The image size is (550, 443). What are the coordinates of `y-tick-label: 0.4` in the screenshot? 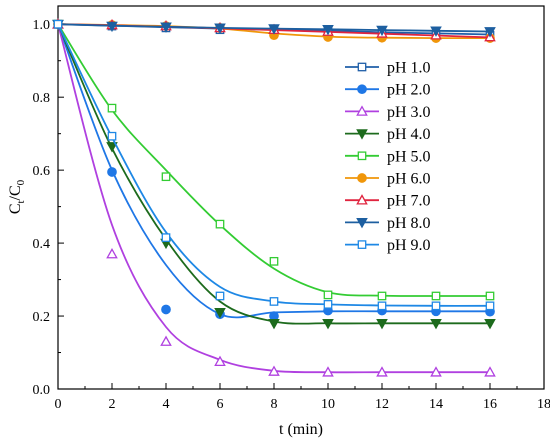 It's located at (42, 244).